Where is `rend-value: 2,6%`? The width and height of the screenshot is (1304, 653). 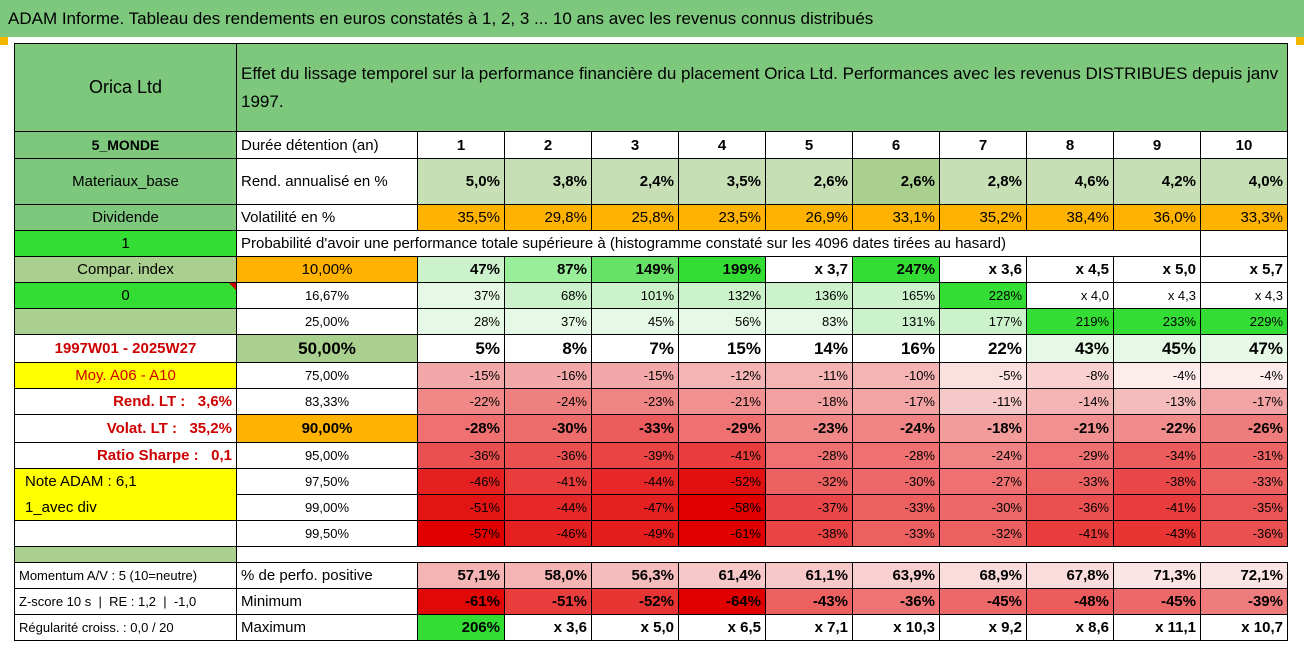
rend-value: 2,6% is located at coordinates (896, 181).